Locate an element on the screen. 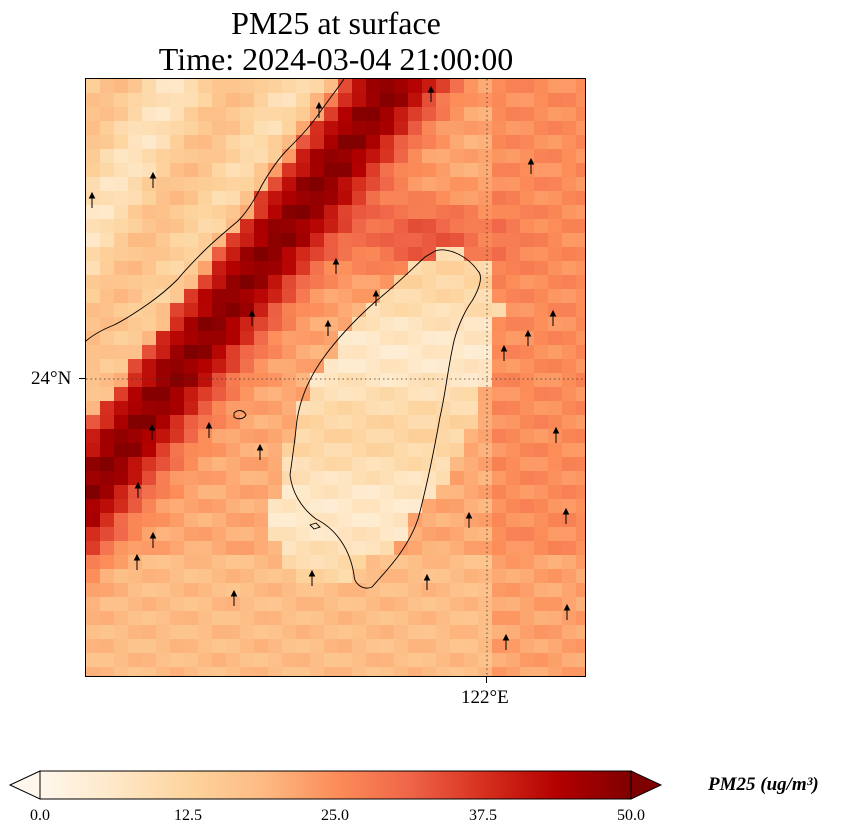  wind-arrow-icon is located at coordinates (506, 641).